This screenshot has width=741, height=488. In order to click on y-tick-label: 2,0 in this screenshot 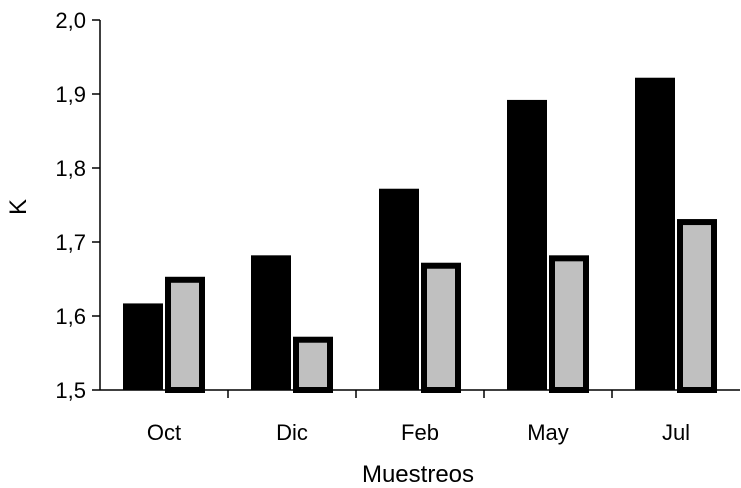, I will do `click(70, 20)`.